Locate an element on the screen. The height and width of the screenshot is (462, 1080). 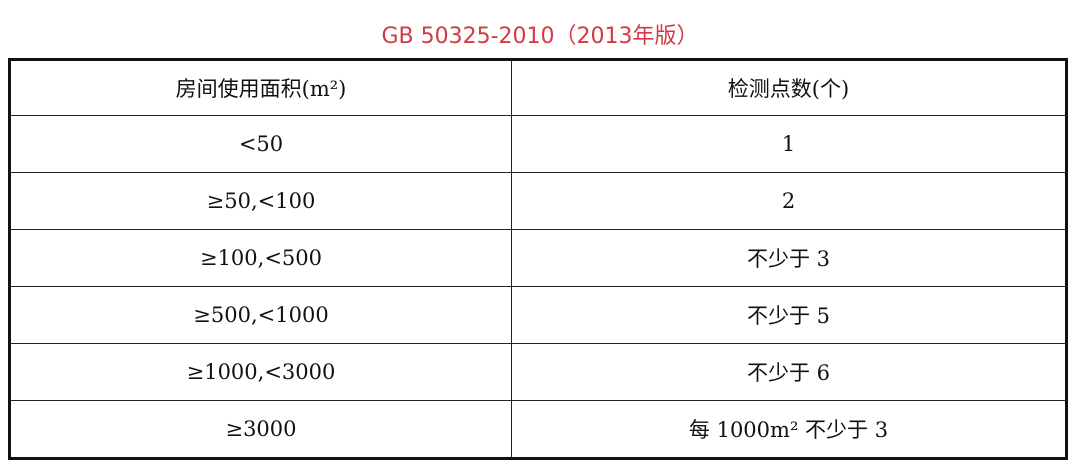
table-row: ≥3000 每 1000m² 不少于 3 is located at coordinates (538, 429).